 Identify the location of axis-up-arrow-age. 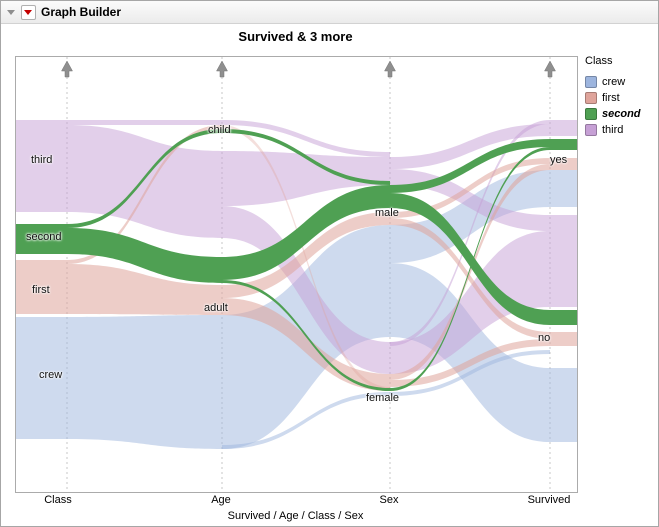
(222, 69).